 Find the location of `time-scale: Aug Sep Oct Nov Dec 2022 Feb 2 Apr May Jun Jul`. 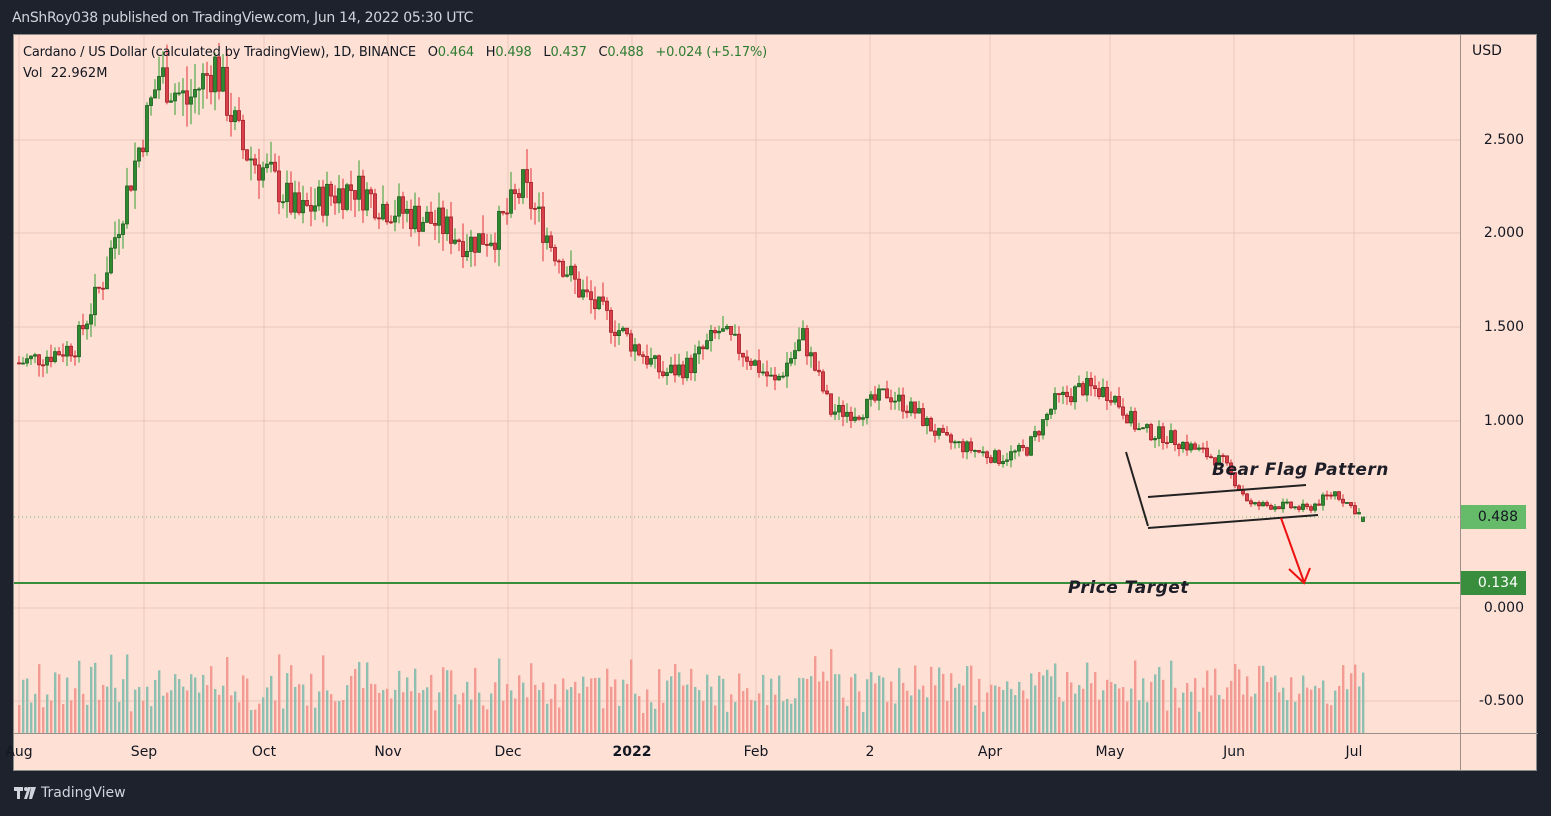

time-scale: Aug Sep Oct Nov Dec 2022 Feb 2 Apr May Jun Jul is located at coordinates (732, 752).